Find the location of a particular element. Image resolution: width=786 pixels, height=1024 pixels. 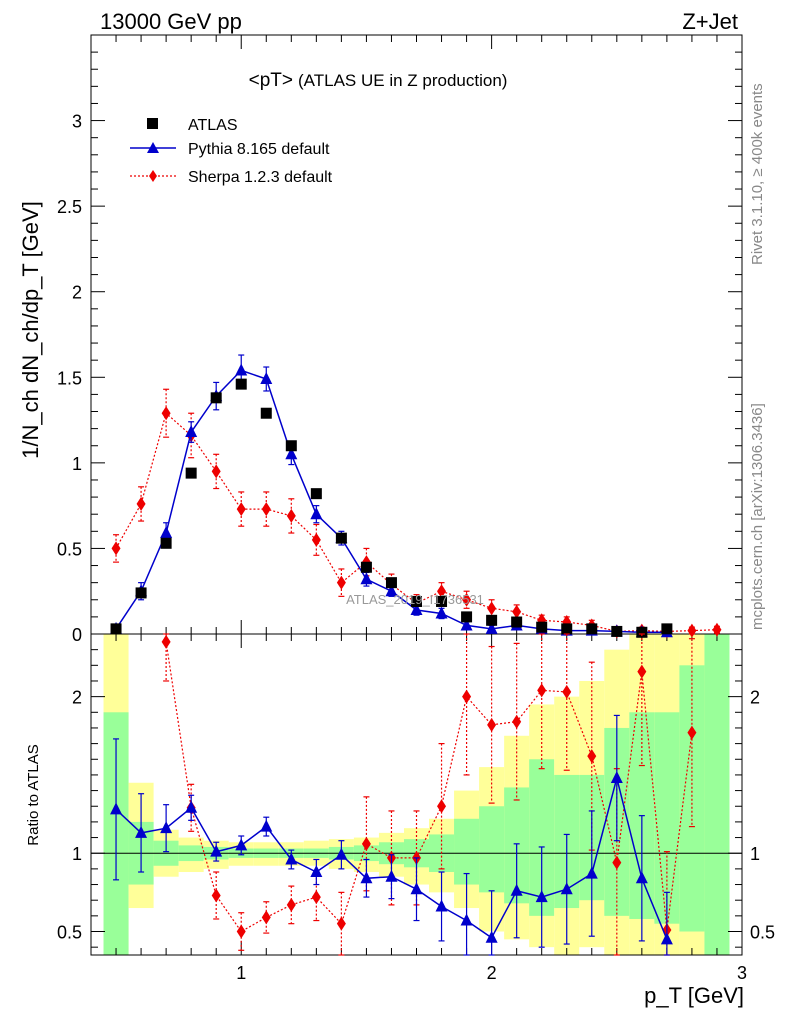

legend-pythia-marker is located at coordinates (153, 147).